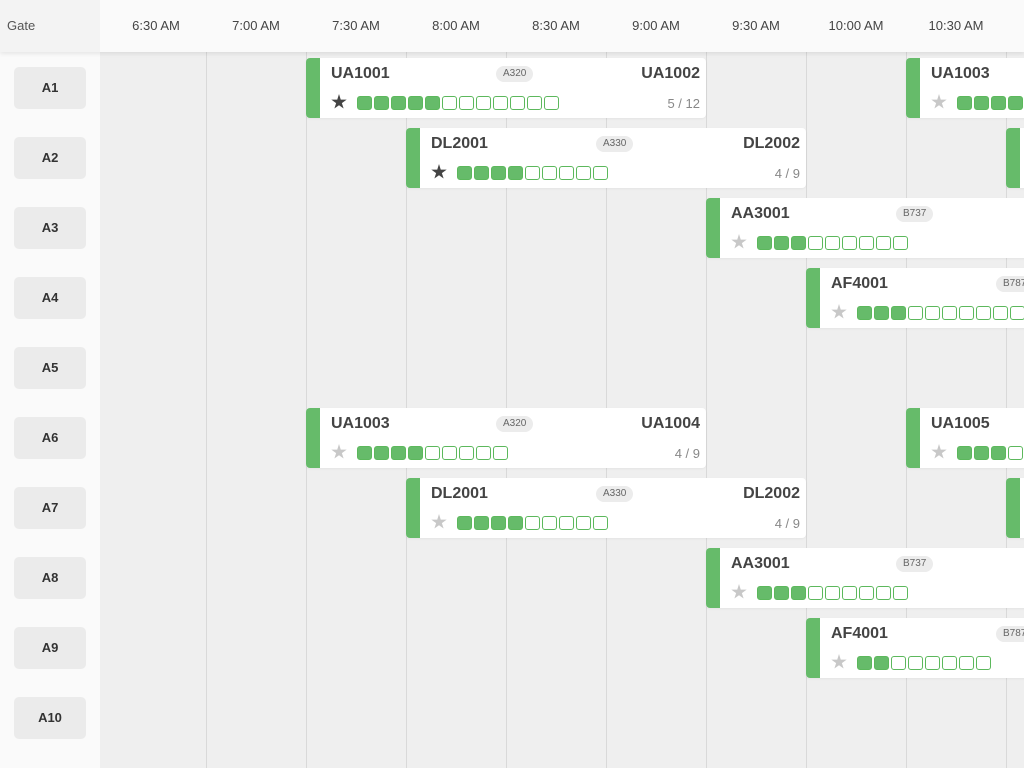 Image resolution: width=1024 pixels, height=768 pixels. What do you see at coordinates (965, 438) in the screenshot?
I see `flight-card: UA1005` at bounding box center [965, 438].